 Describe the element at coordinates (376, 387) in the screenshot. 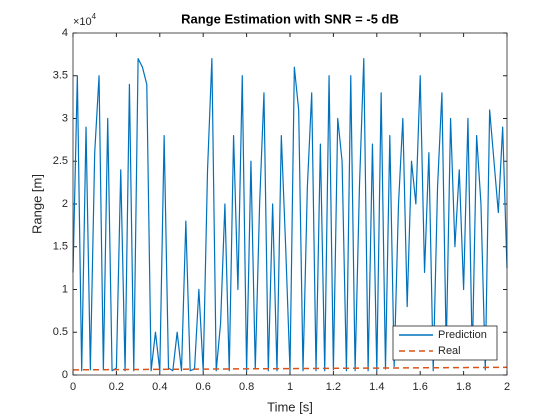

I see `x-tick-label: 1.4` at that location.